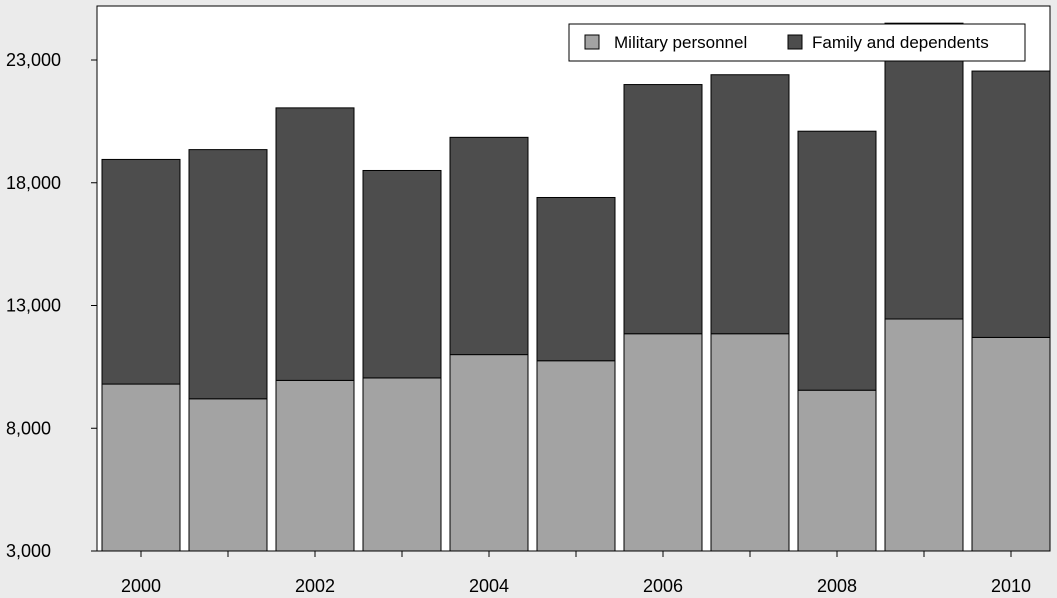 The width and height of the screenshot is (1057, 598). What do you see at coordinates (924, 435) in the screenshot?
I see `bar-military-2009` at bounding box center [924, 435].